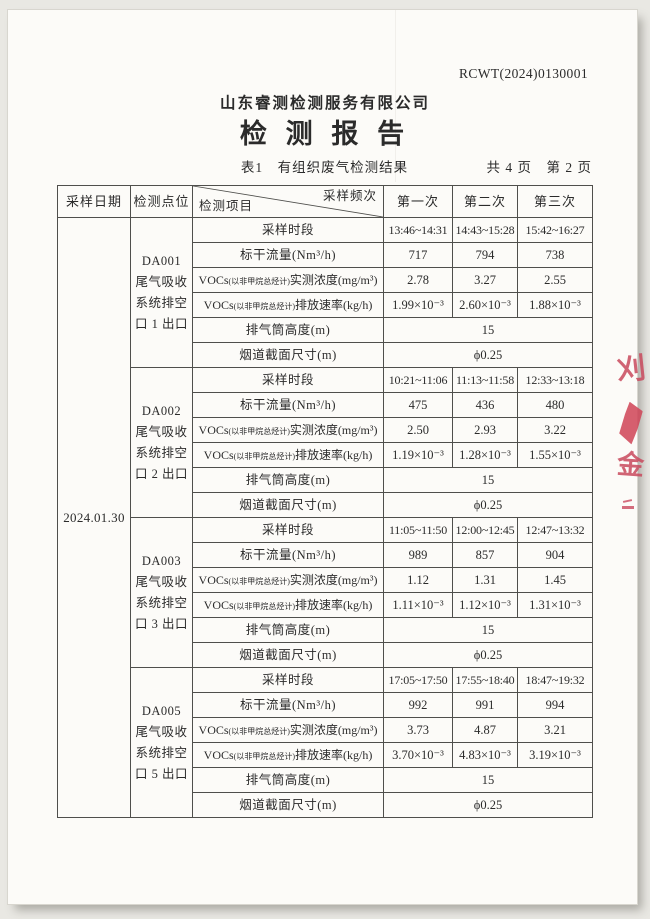 The width and height of the screenshot is (650, 919). I want to click on monitor-point-da001: DA001 尾气吸收 系统排空 口 1 出口, so click(161, 292).